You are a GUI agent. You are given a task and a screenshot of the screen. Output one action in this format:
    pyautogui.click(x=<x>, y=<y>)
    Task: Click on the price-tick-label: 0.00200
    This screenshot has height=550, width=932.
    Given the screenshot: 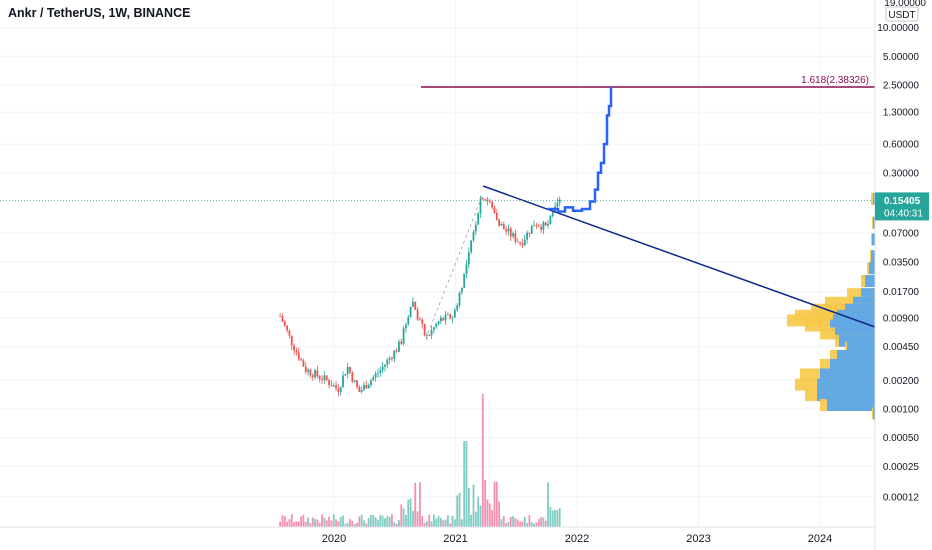 What is the action you would take?
    pyautogui.click(x=901, y=381)
    